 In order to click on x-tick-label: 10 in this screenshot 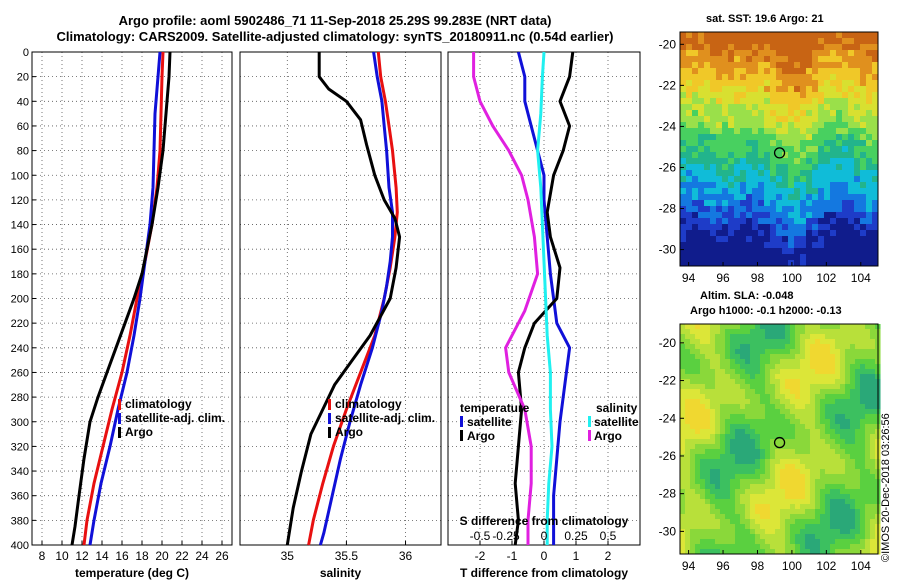, I will do `click(62, 556)`.